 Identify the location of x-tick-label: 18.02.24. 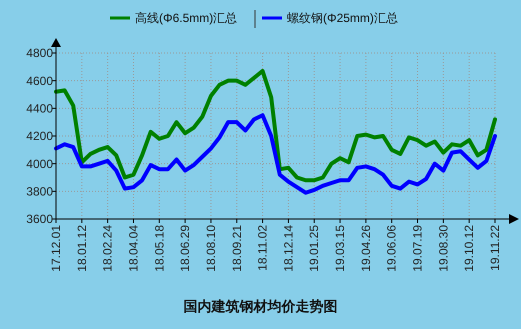
(107, 248).